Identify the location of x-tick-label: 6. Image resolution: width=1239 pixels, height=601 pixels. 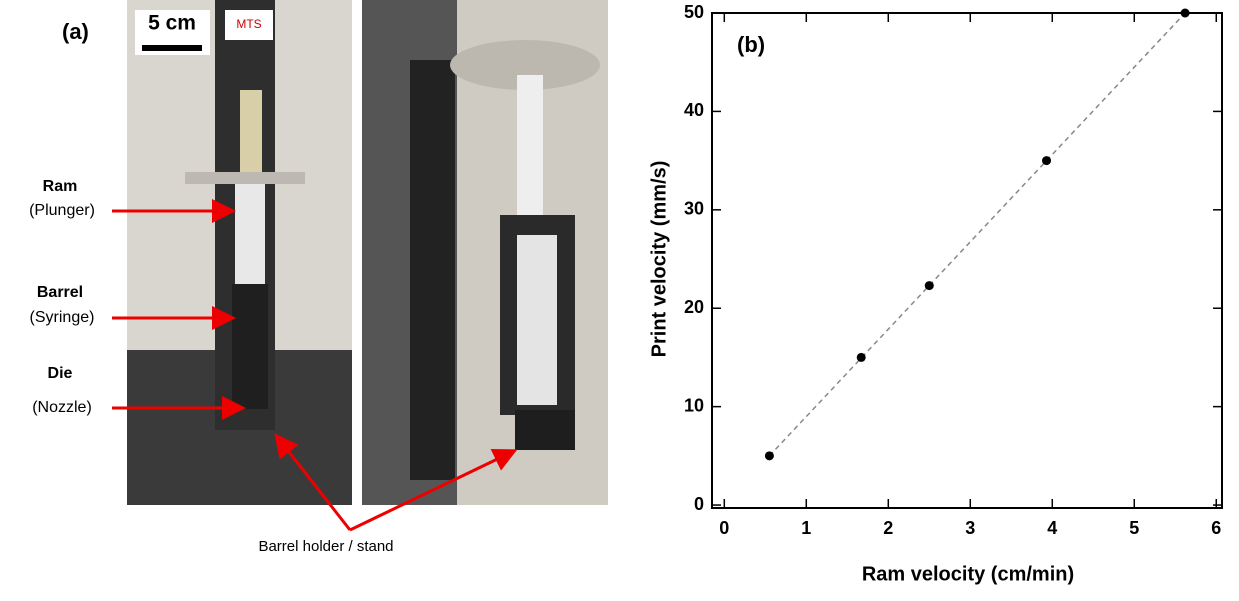
(1216, 528).